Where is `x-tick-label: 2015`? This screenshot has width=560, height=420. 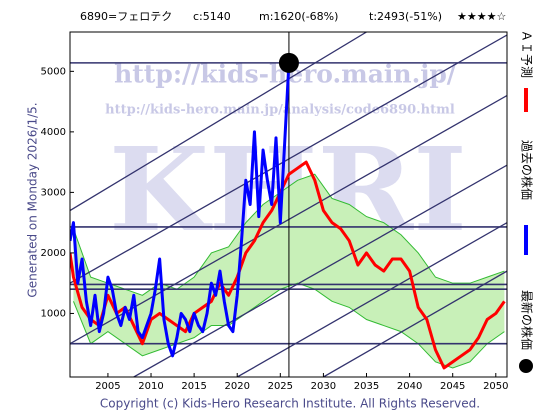
x-tick-label: 2015 is located at coordinates (193, 386).